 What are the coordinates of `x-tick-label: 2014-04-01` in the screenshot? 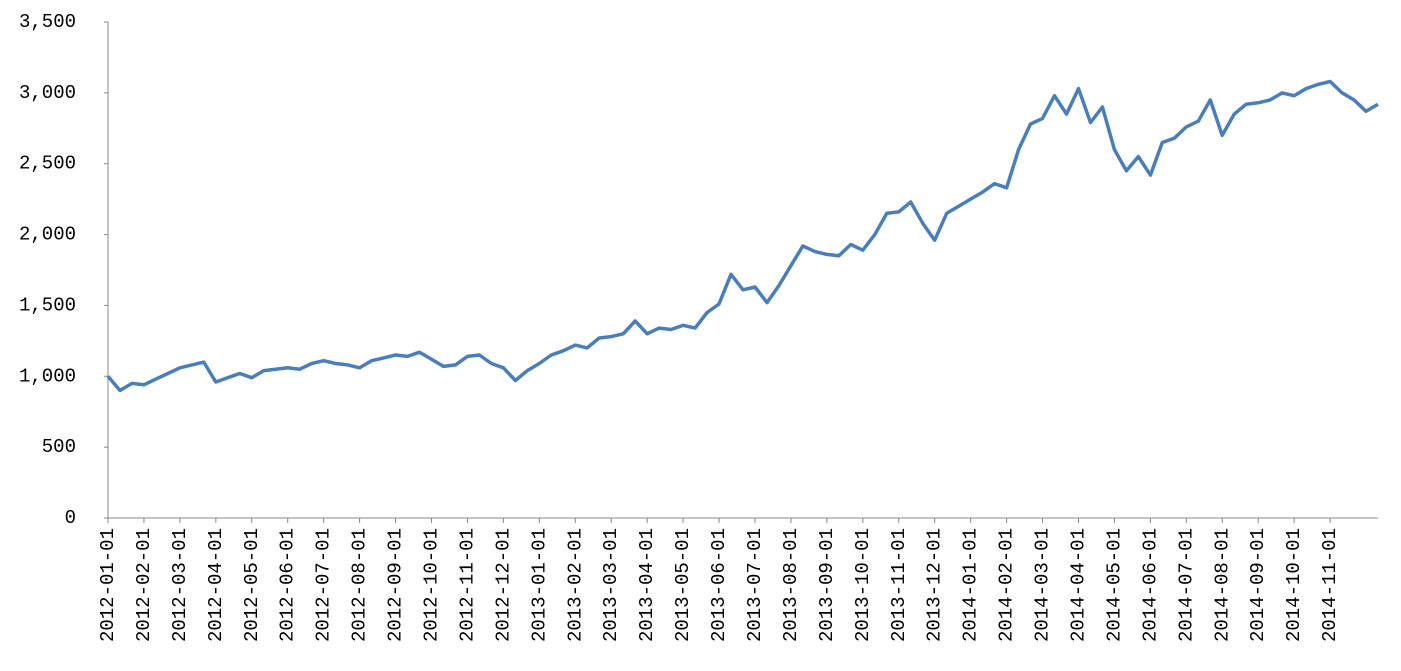 It's located at (1078, 585).